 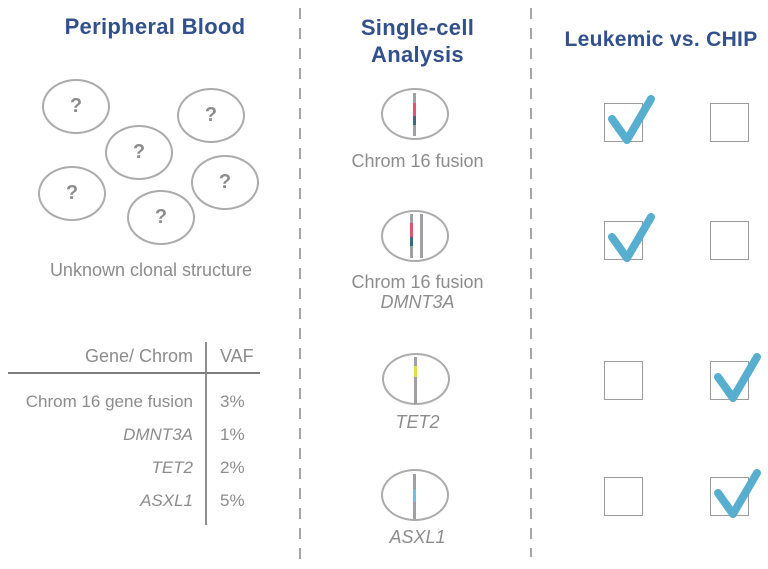 I want to click on middle-title-line2: Analysis, so click(x=417, y=54).